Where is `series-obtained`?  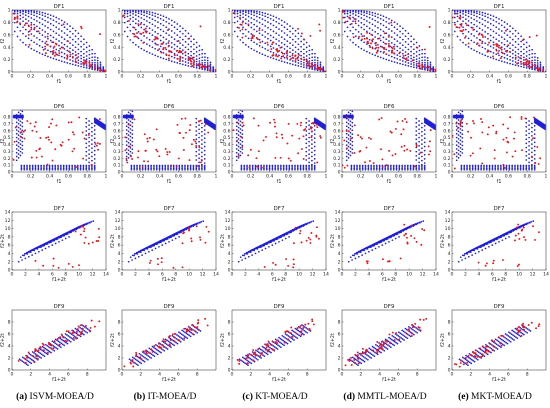
series-obtained is located at coordinates (169, 43).